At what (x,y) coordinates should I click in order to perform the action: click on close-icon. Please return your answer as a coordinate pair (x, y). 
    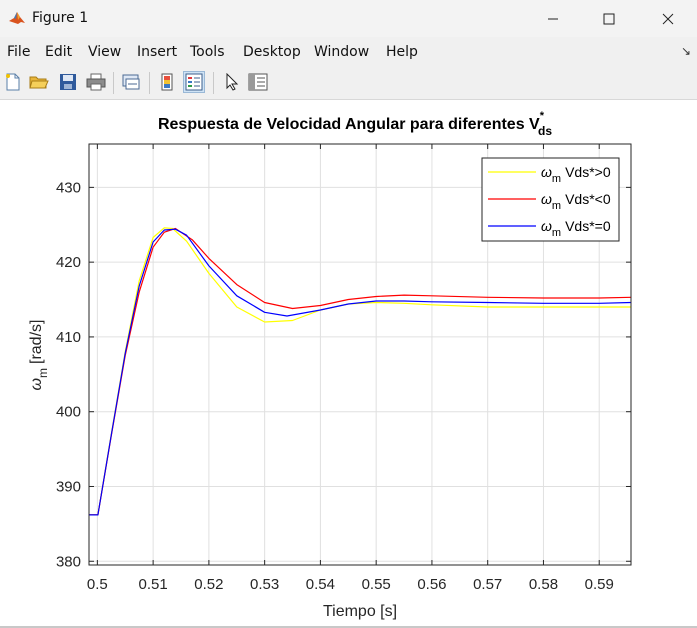
    Looking at the image, I should click on (668, 18).